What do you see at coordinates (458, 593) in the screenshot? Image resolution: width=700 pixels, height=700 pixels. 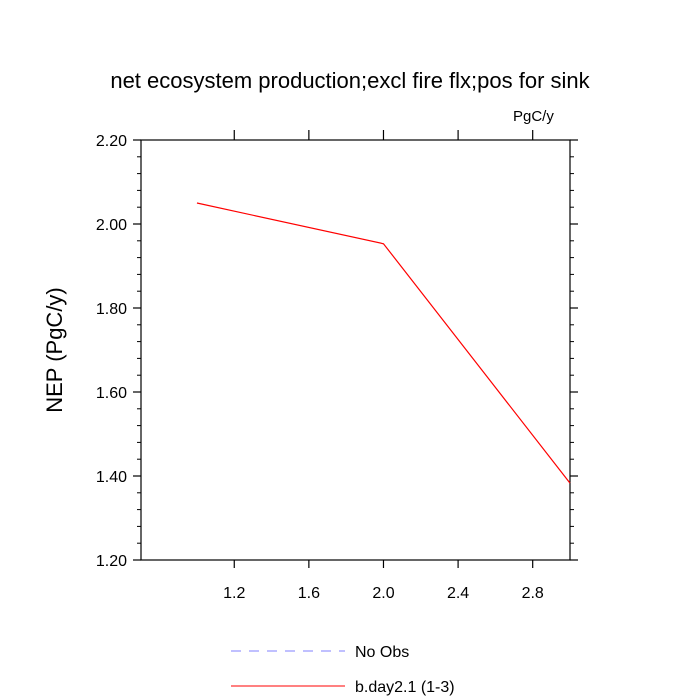 I see `x-tick-label: 2.4` at bounding box center [458, 593].